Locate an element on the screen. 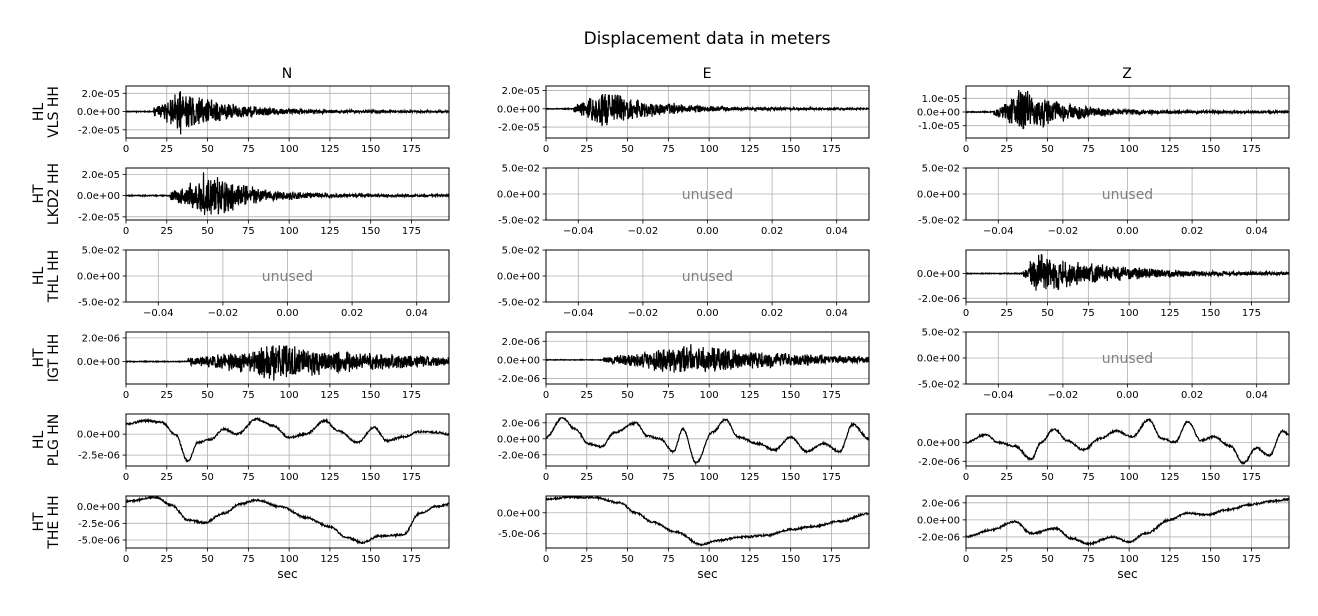 Image resolution: width=1318 pixels, height=616 pixels. row-label-network: HT is located at coordinates (39, 194).